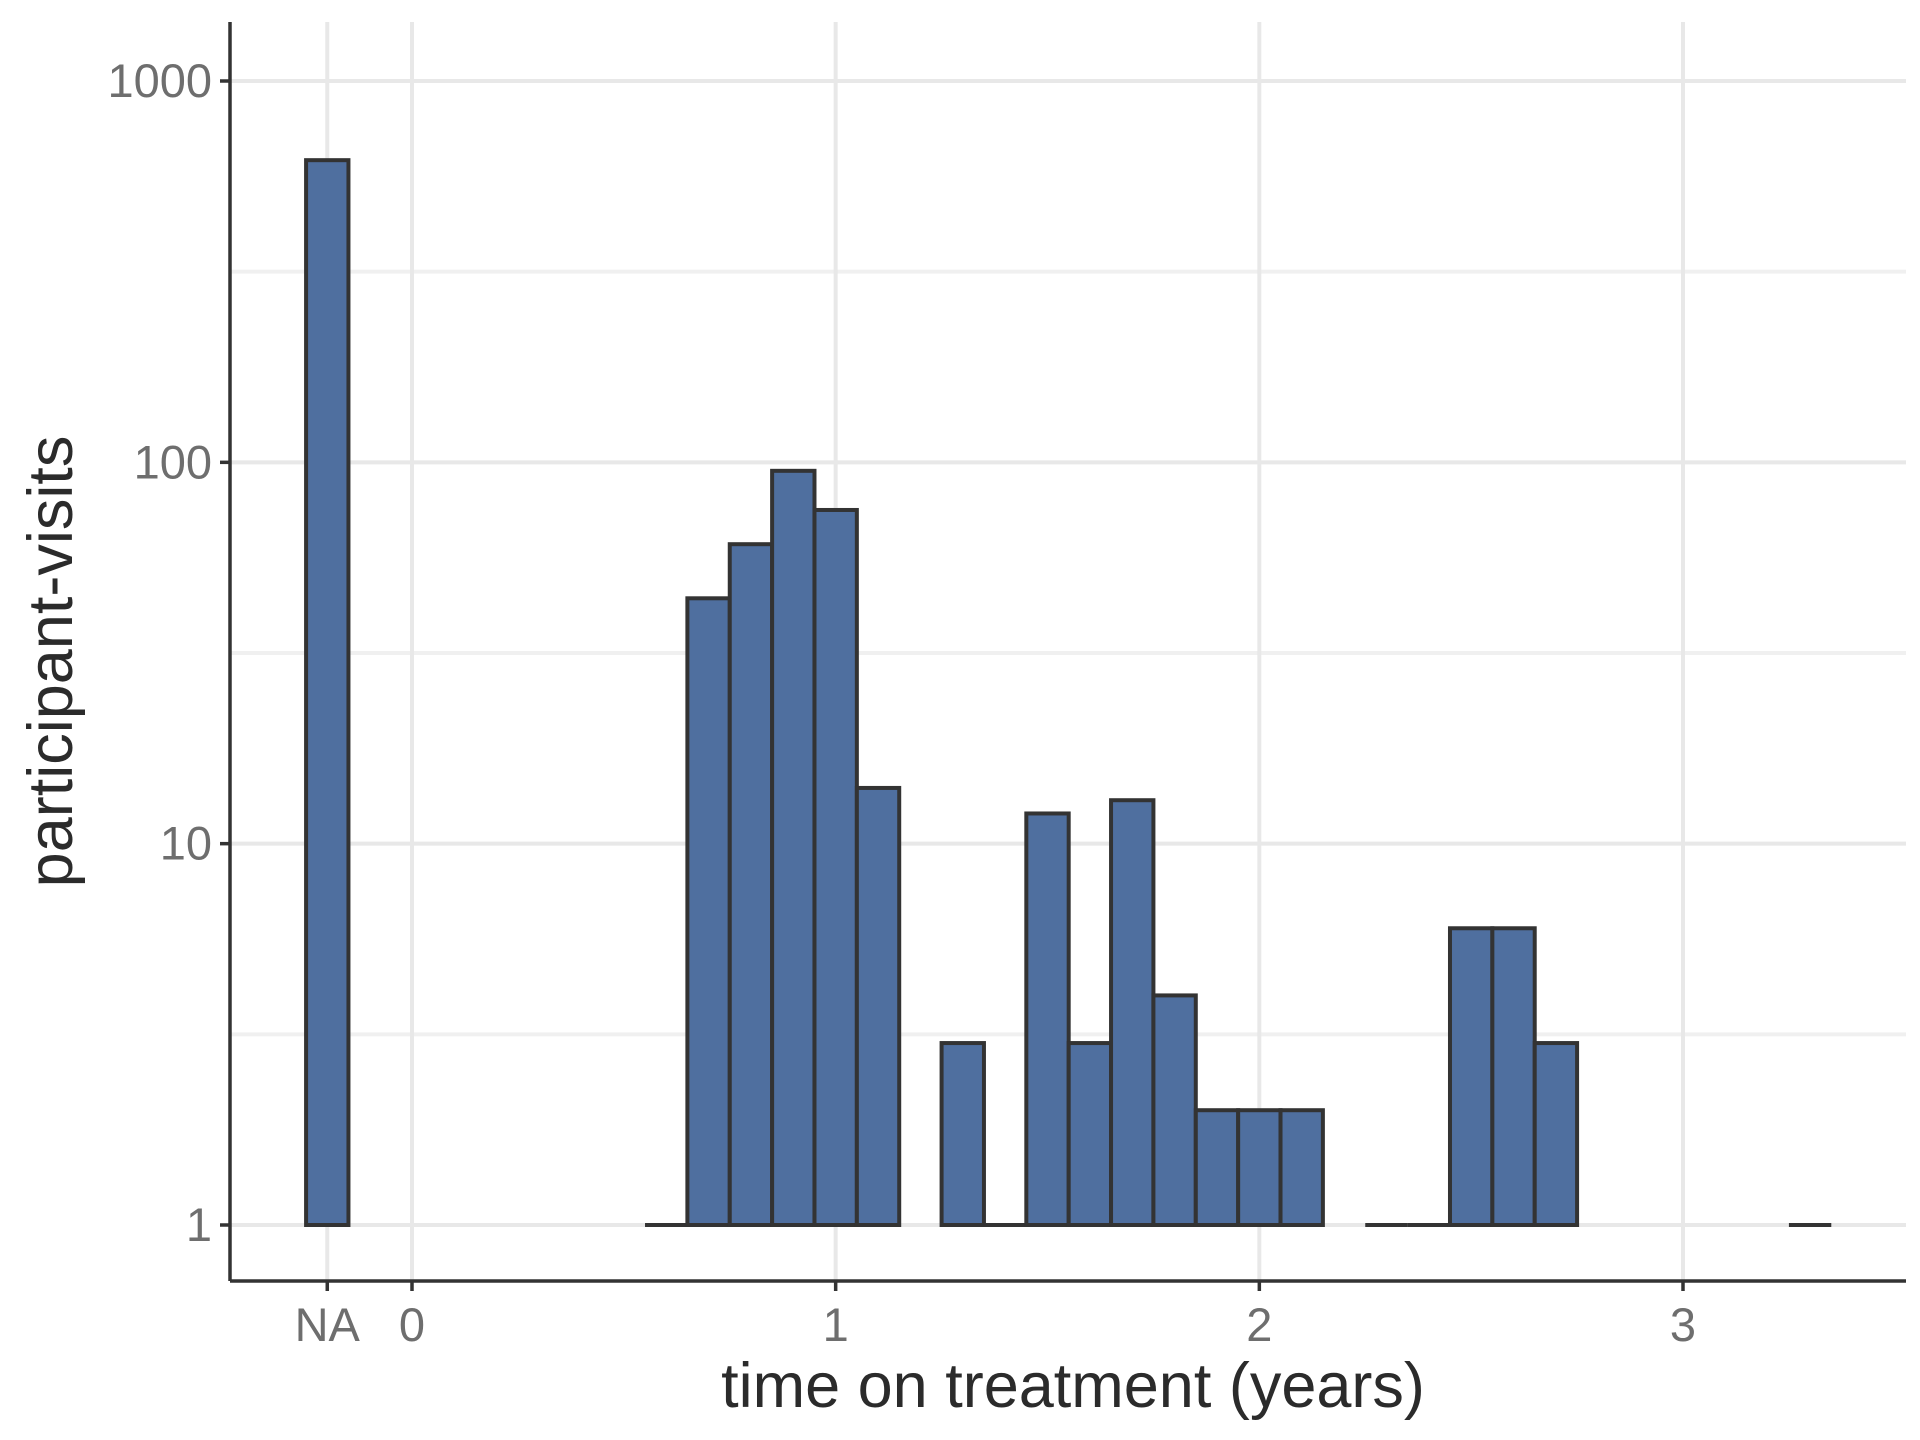  What do you see at coordinates (1683, 1324) in the screenshot?
I see `x-tick-label: 3` at bounding box center [1683, 1324].